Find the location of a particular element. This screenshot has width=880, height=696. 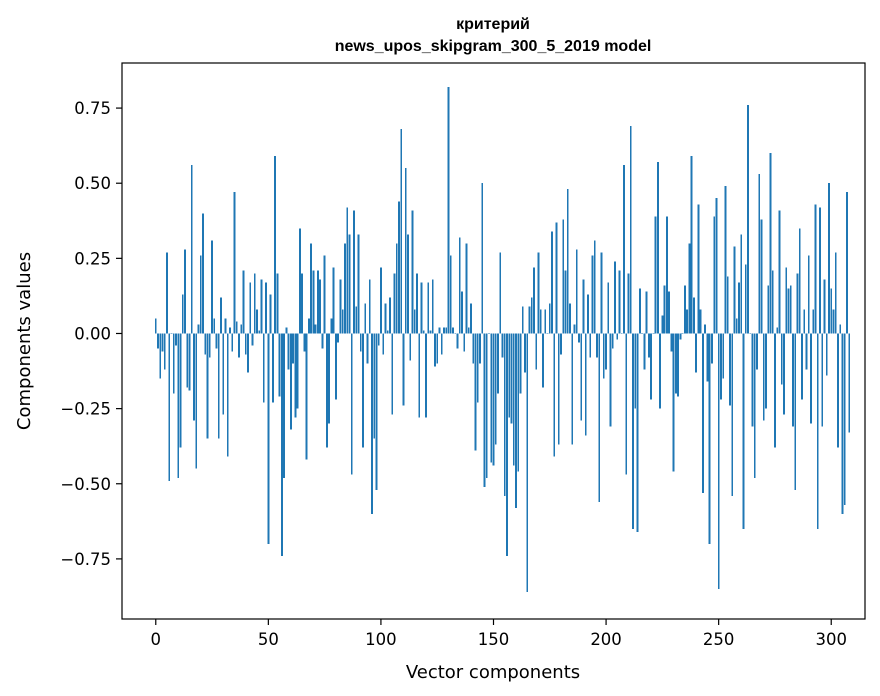

x-axis-ticks: 0 50 100 150 200 250 300 is located at coordinates (499, 634).